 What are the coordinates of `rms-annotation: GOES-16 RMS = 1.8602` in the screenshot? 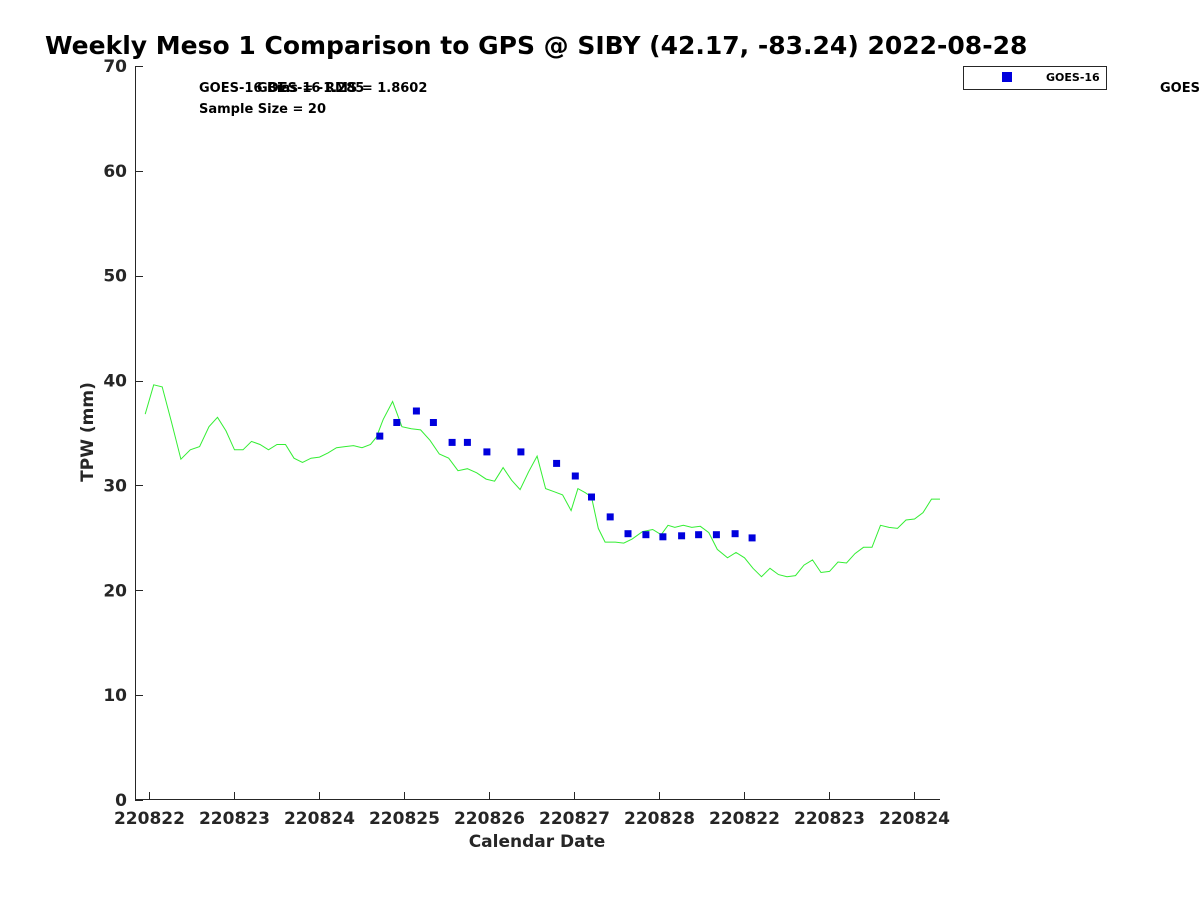 It's located at (342, 88).